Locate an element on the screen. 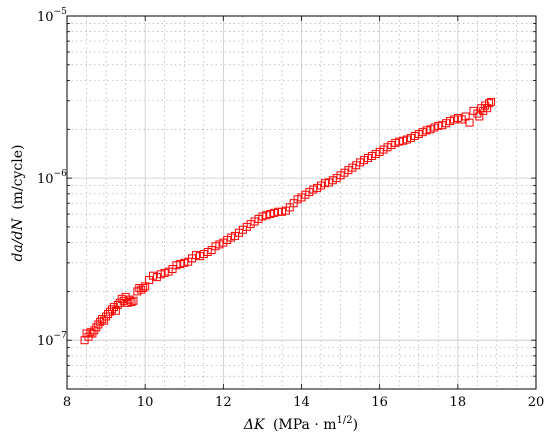 The height and width of the screenshot is (441, 550). y-tick-label: 10⁻⁷ is located at coordinates (52, 340).